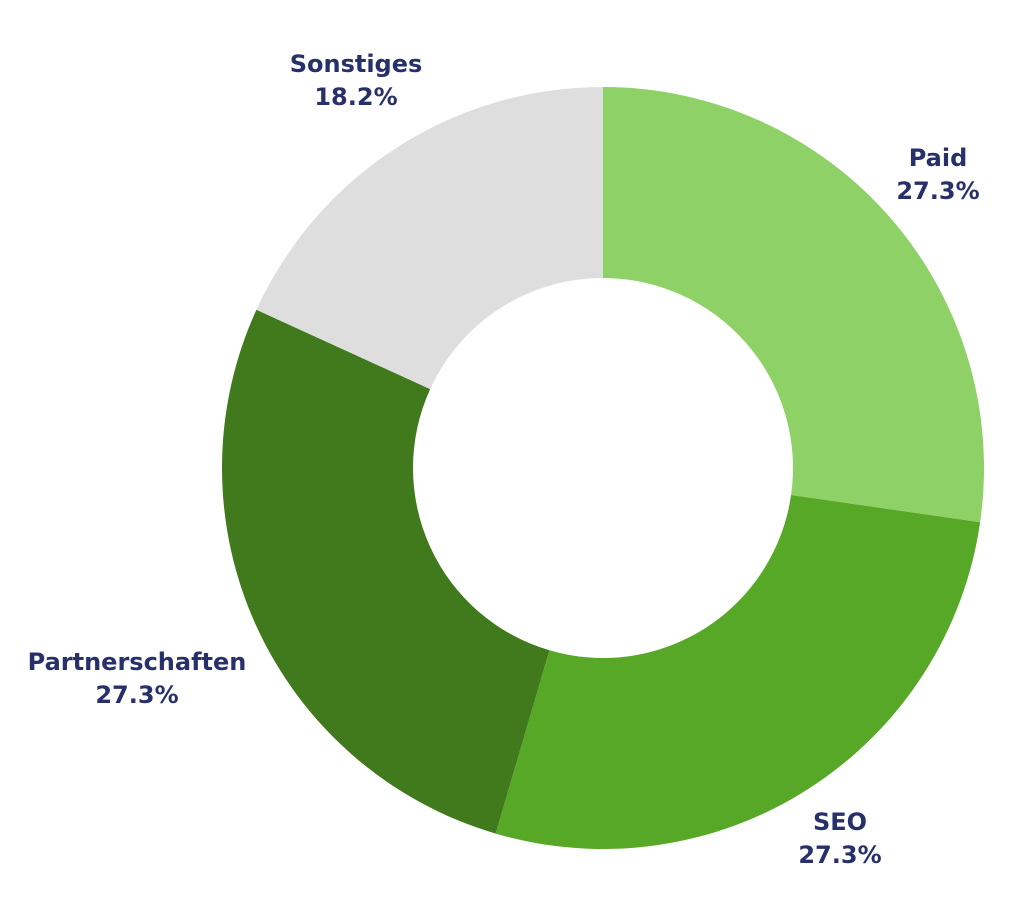 The width and height of the screenshot is (1020, 918). I want to click on slice-sonstiges, so click(429, 238).